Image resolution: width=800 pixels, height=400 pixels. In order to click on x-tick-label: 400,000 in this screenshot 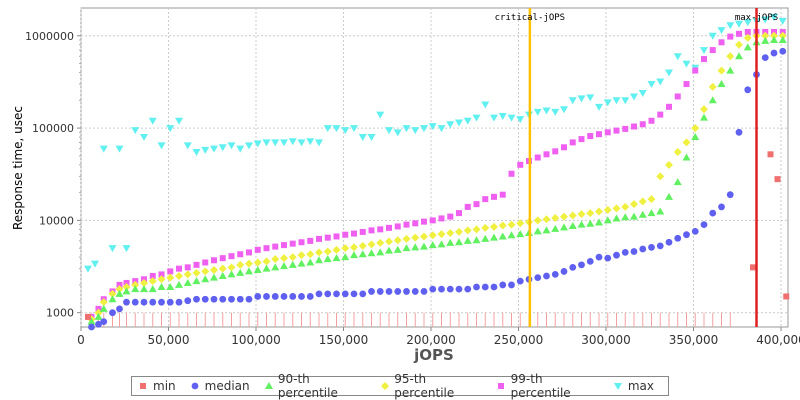, I will do `click(778, 340)`.